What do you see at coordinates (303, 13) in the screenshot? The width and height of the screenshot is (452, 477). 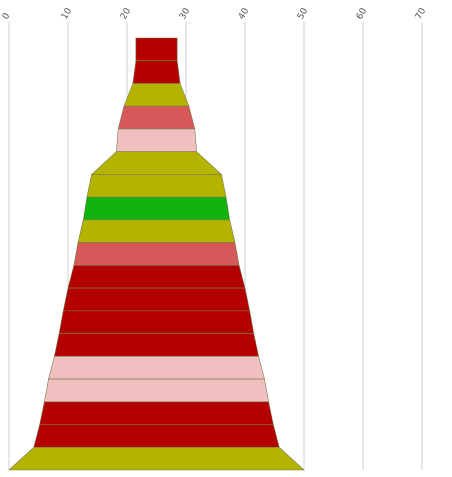 I see `x-tick-label-50: 50` at bounding box center [303, 13].